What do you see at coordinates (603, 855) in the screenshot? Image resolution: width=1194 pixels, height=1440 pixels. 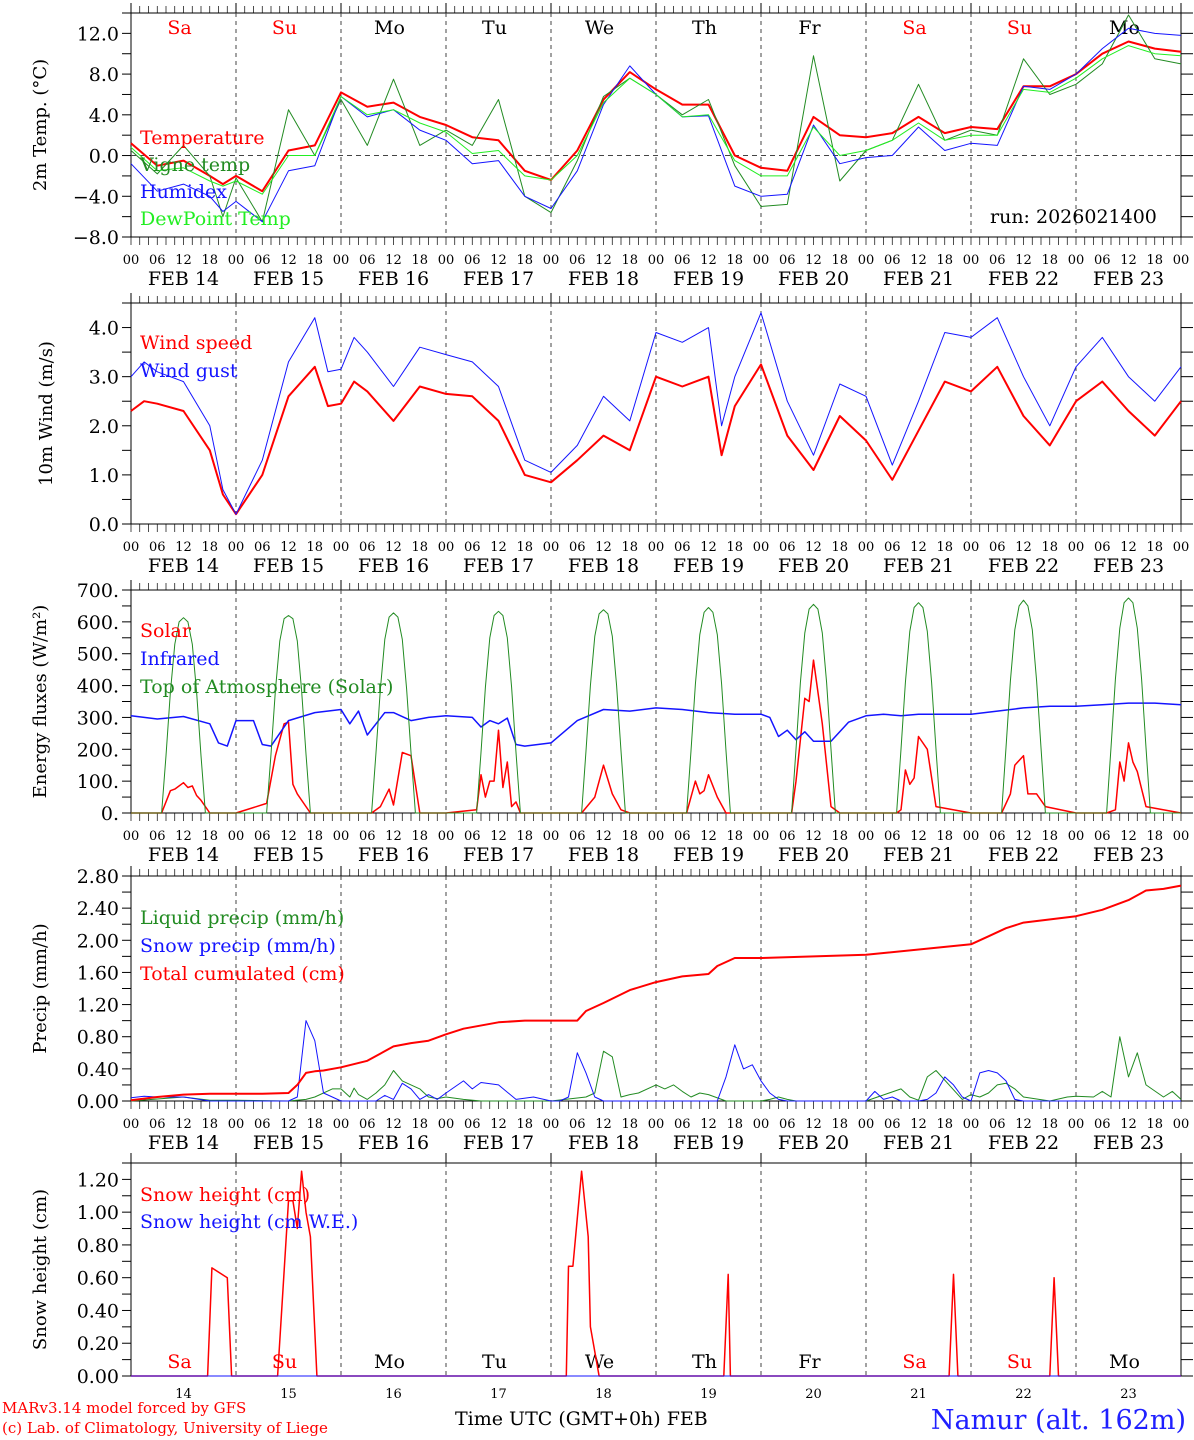 I see `date-label: FEB 18` at bounding box center [603, 855].